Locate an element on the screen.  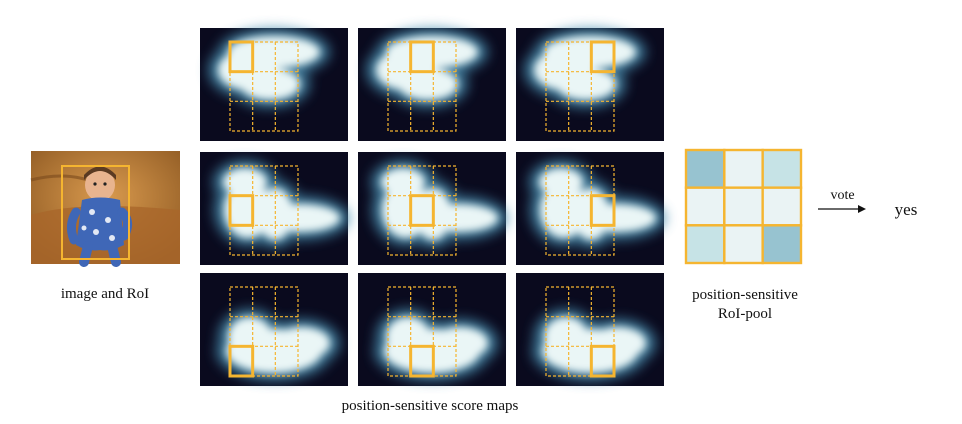
roi-box is located at coordinates (95, 212).